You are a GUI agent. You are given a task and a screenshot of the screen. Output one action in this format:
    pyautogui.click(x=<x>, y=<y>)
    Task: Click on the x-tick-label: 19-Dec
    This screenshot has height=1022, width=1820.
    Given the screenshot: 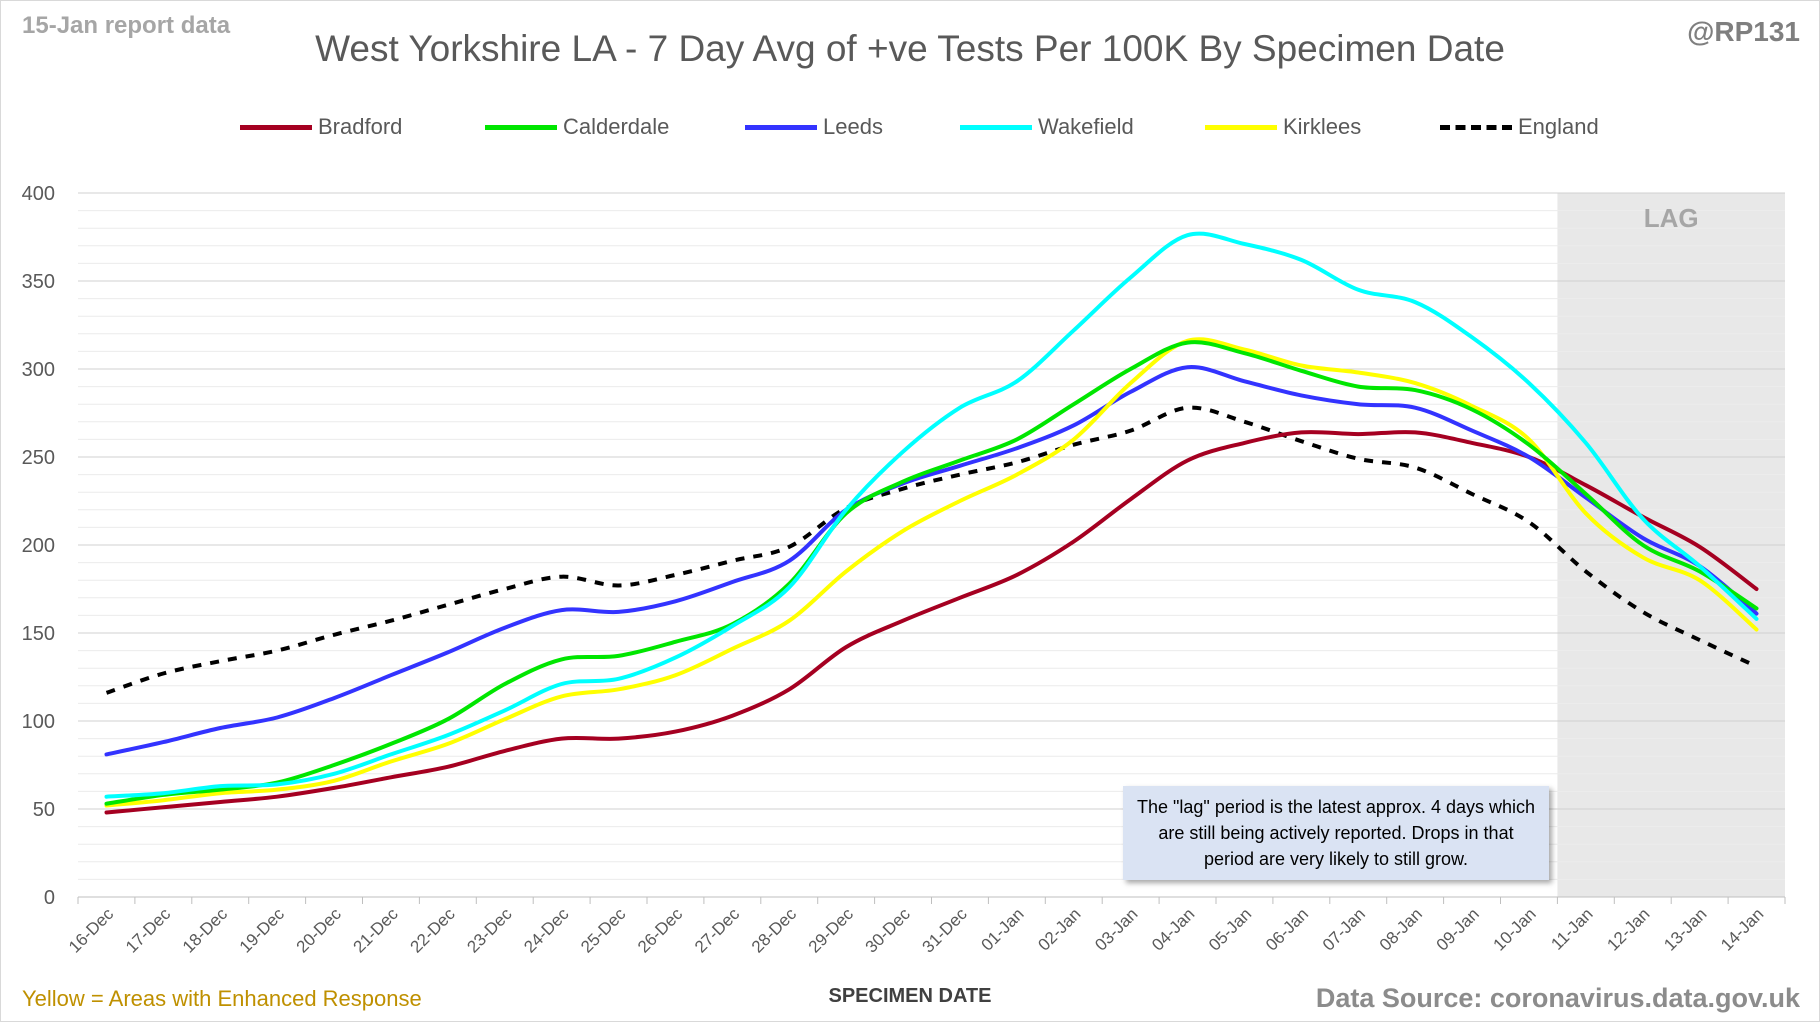 What is the action you would take?
    pyautogui.click(x=262, y=930)
    